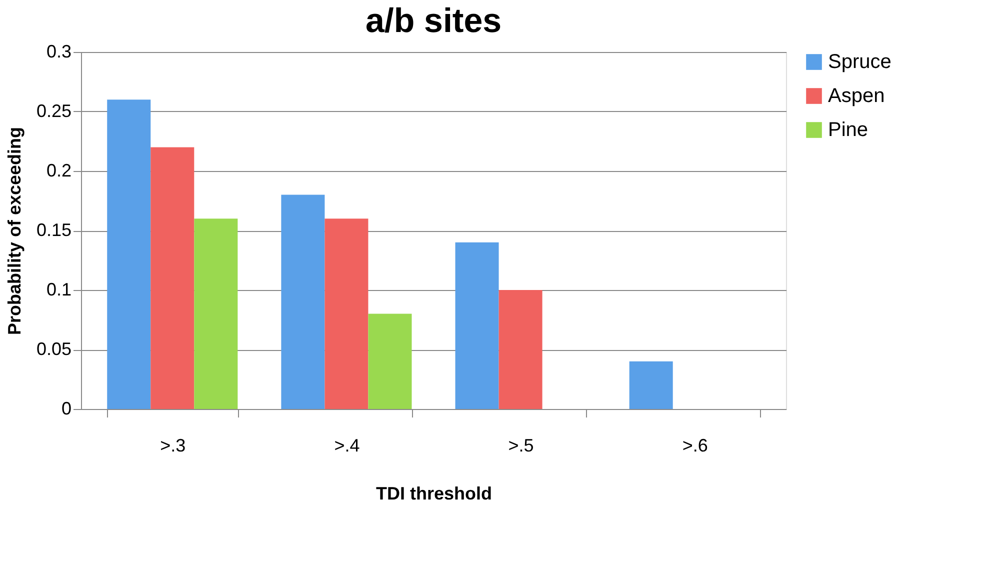 This screenshot has width=999, height=569. Describe the element at coordinates (54, 349) in the screenshot. I see `y-tick-label: 0.05` at that location.